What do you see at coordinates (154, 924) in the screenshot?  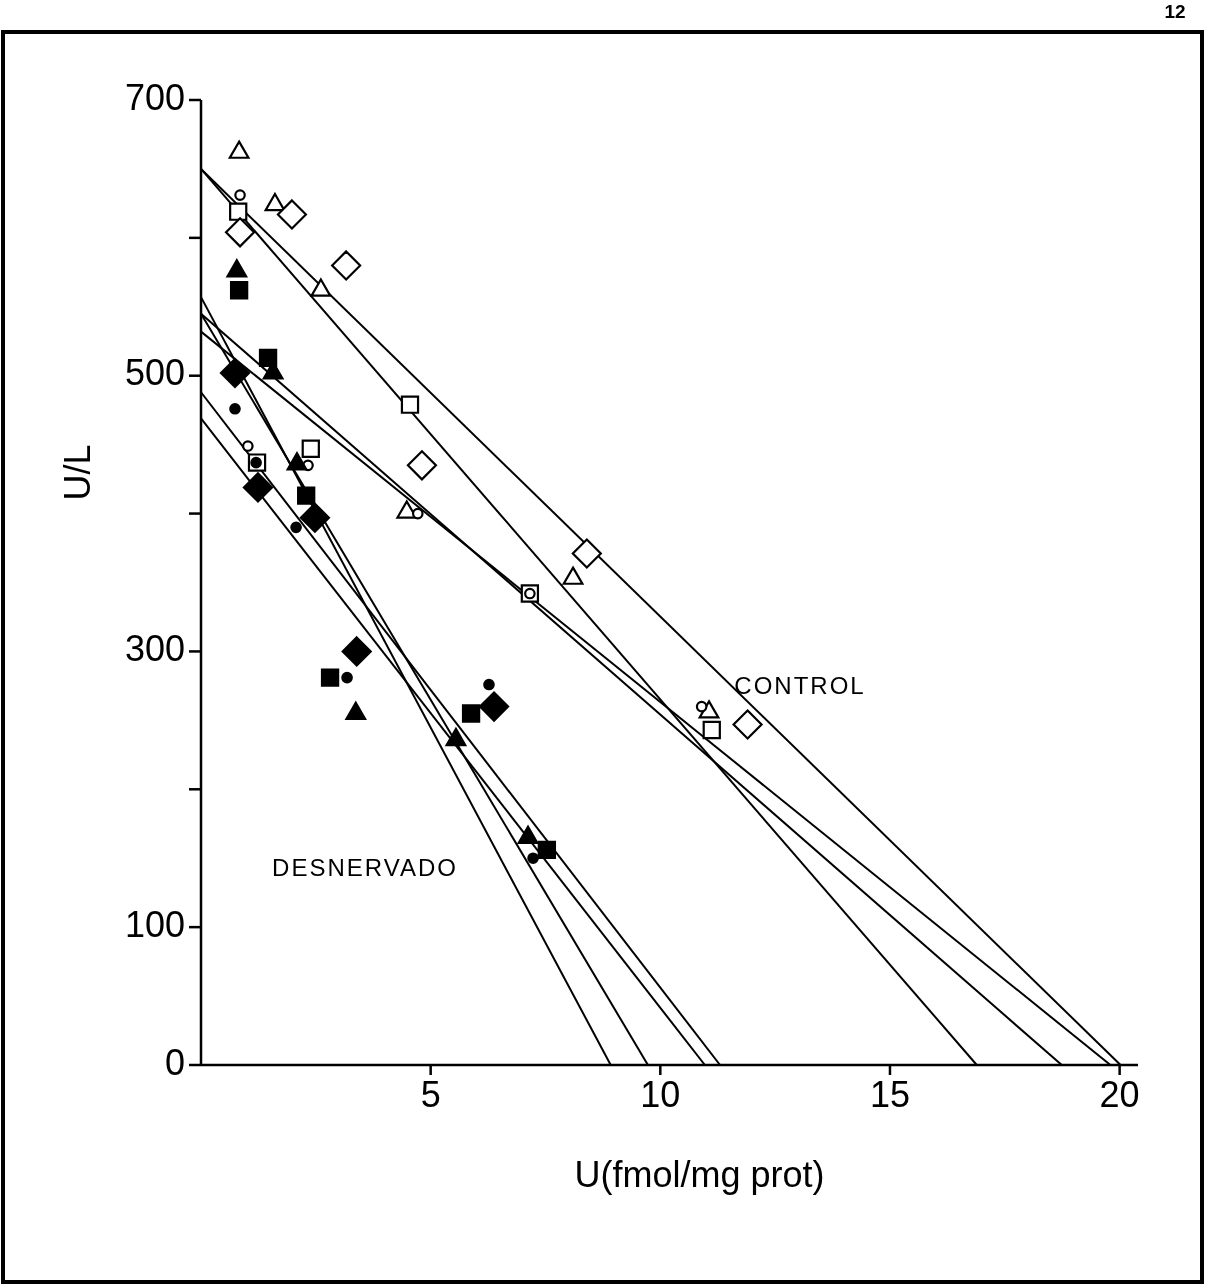 I see `y-tick-label: 100` at bounding box center [154, 924].